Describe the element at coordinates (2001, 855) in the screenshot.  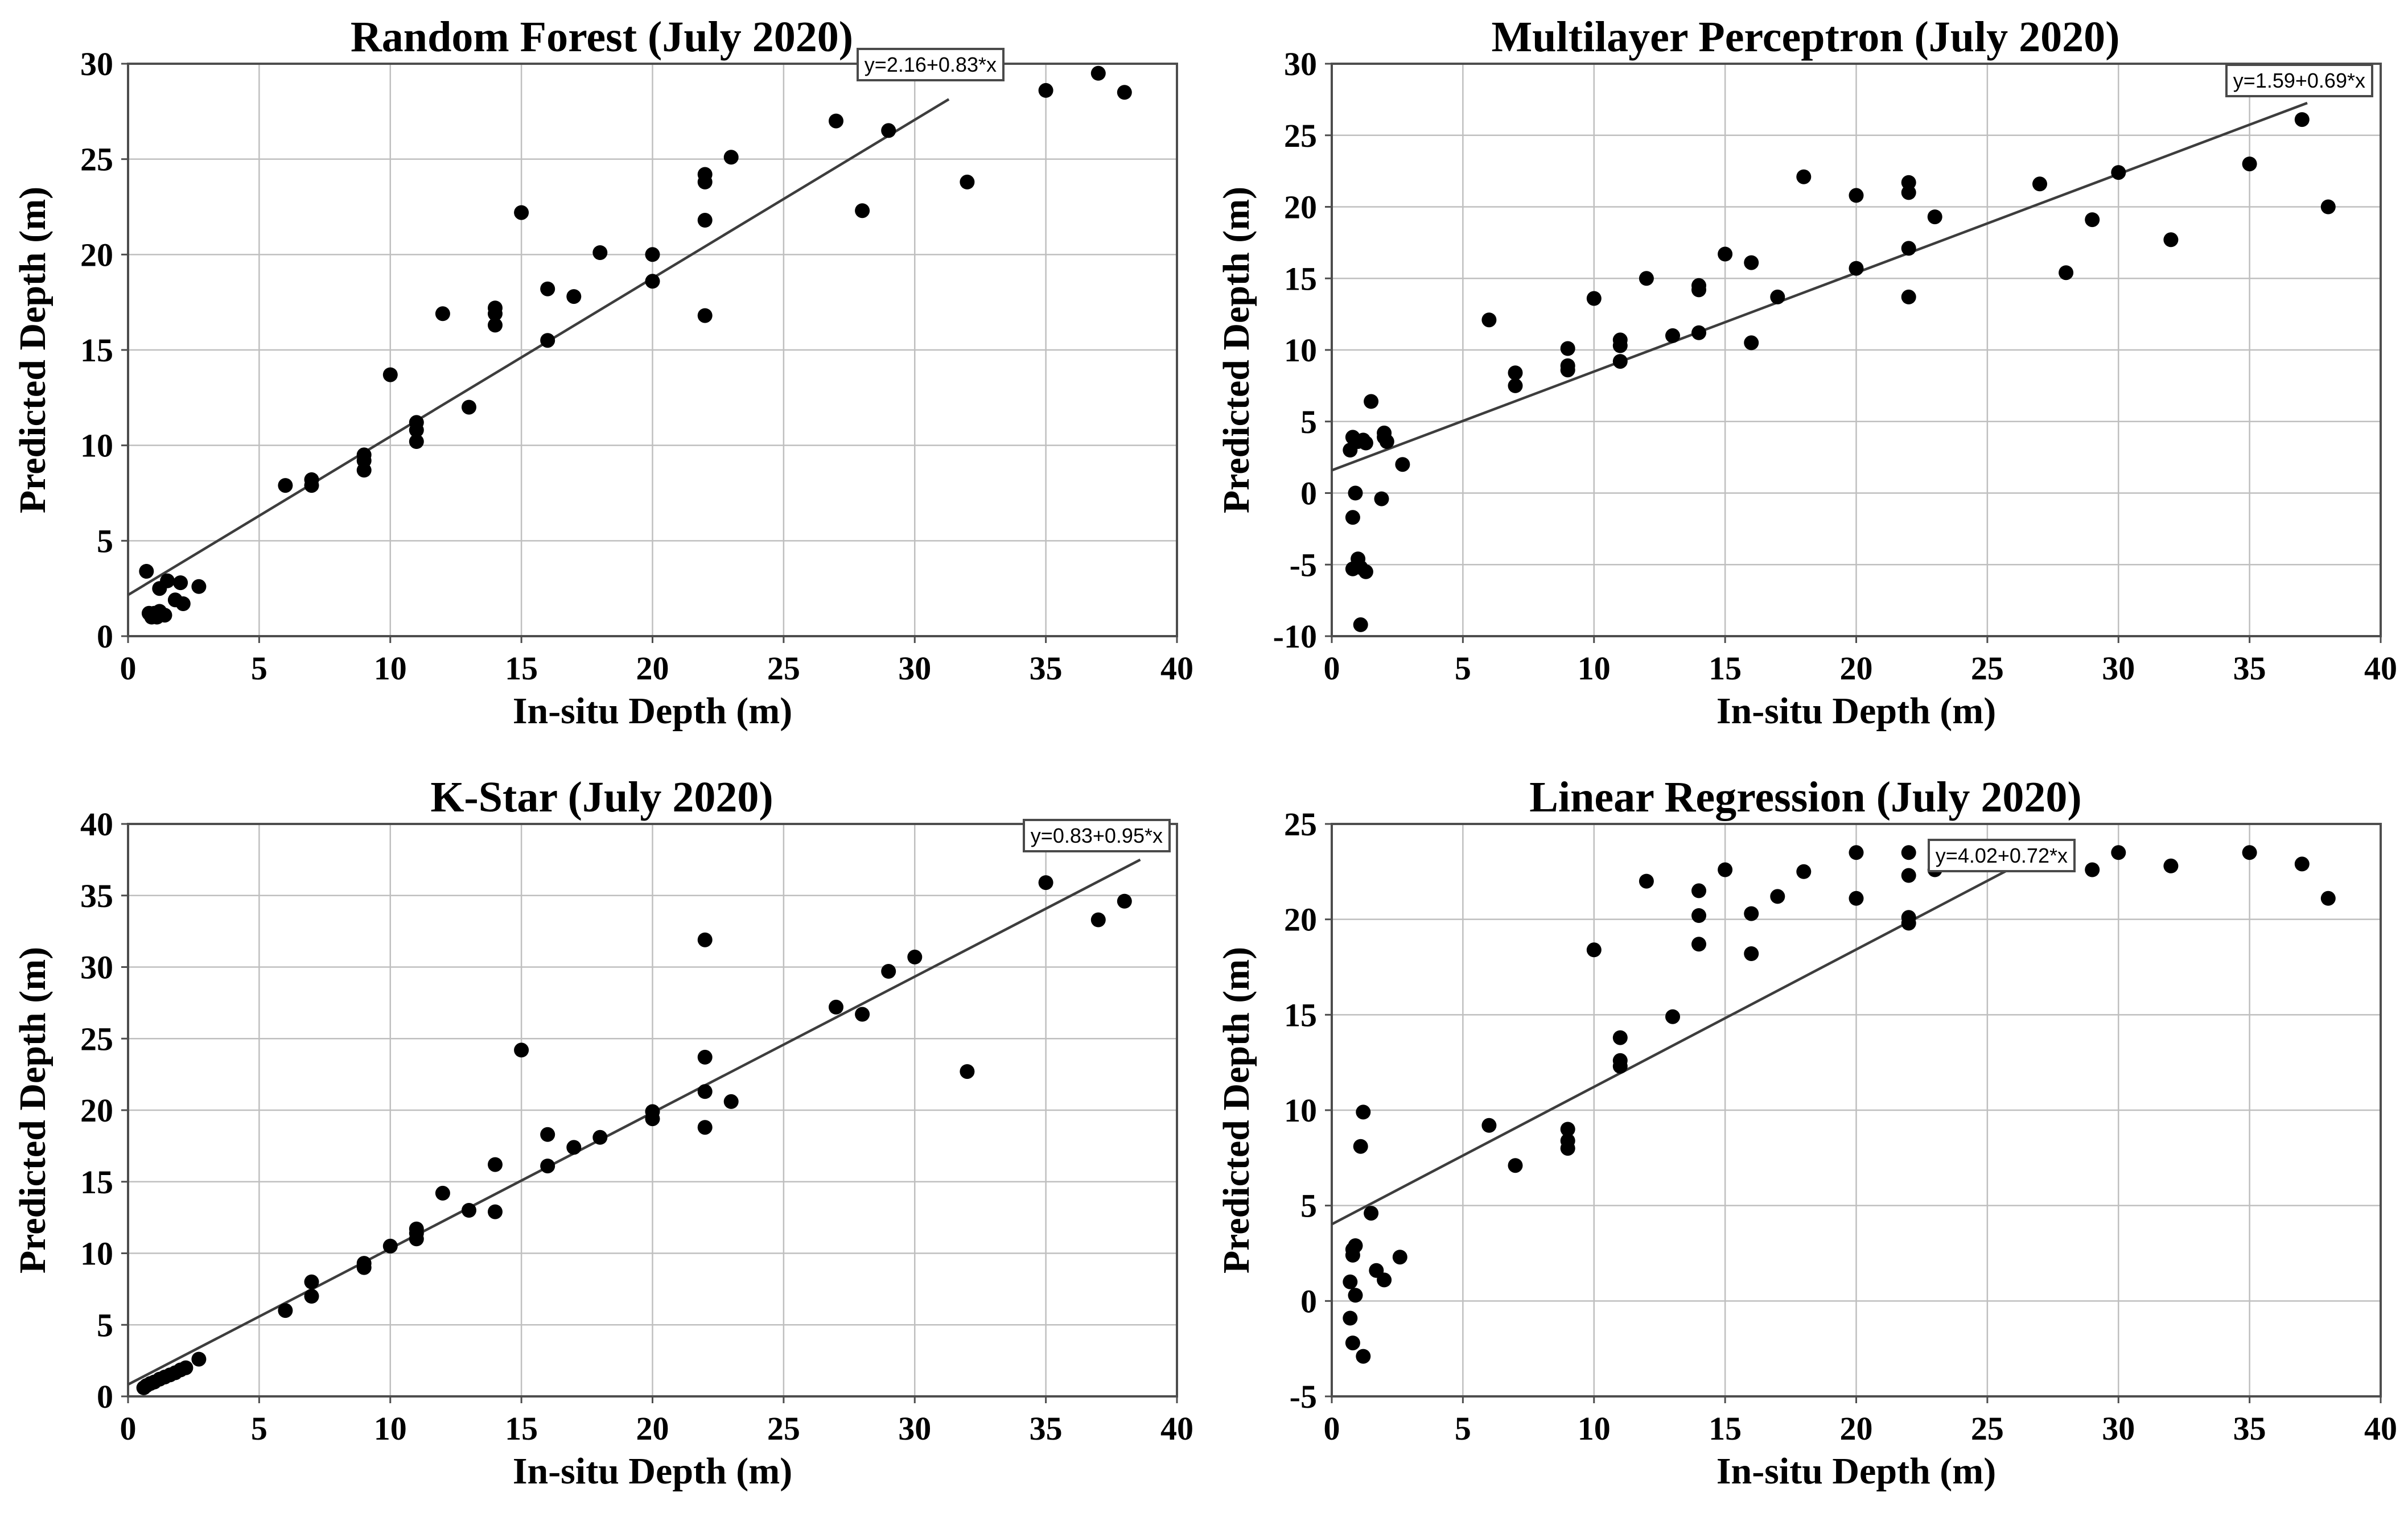
I see `regression-equation-box: y=4.02+0.72*x` at that location.